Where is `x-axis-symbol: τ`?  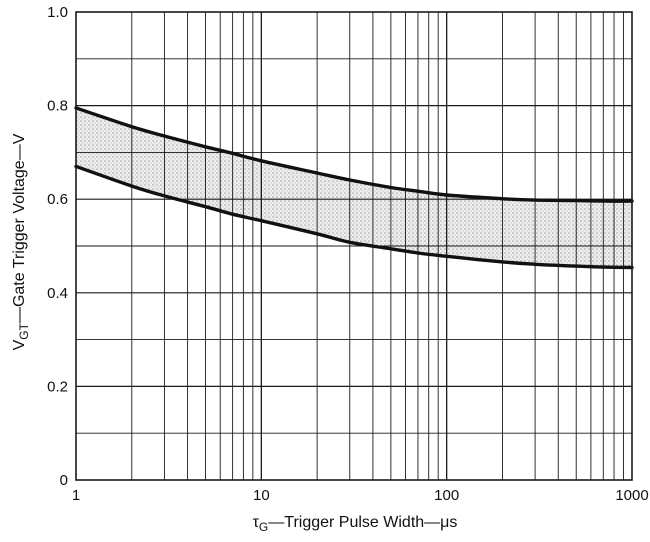 x-axis-symbol: τ is located at coordinates (256, 522).